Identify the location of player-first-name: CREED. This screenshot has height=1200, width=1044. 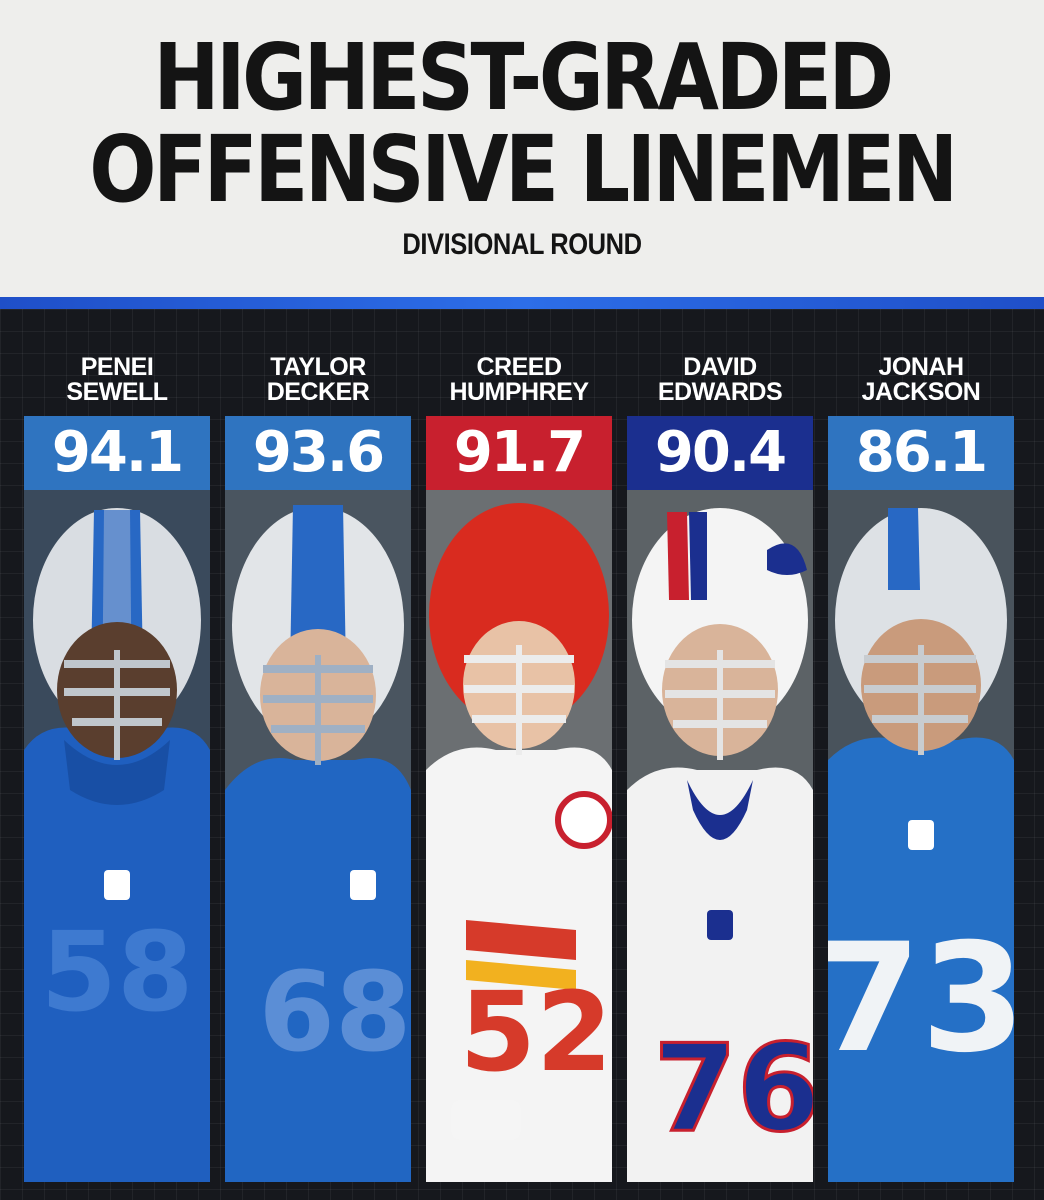
(519, 367).